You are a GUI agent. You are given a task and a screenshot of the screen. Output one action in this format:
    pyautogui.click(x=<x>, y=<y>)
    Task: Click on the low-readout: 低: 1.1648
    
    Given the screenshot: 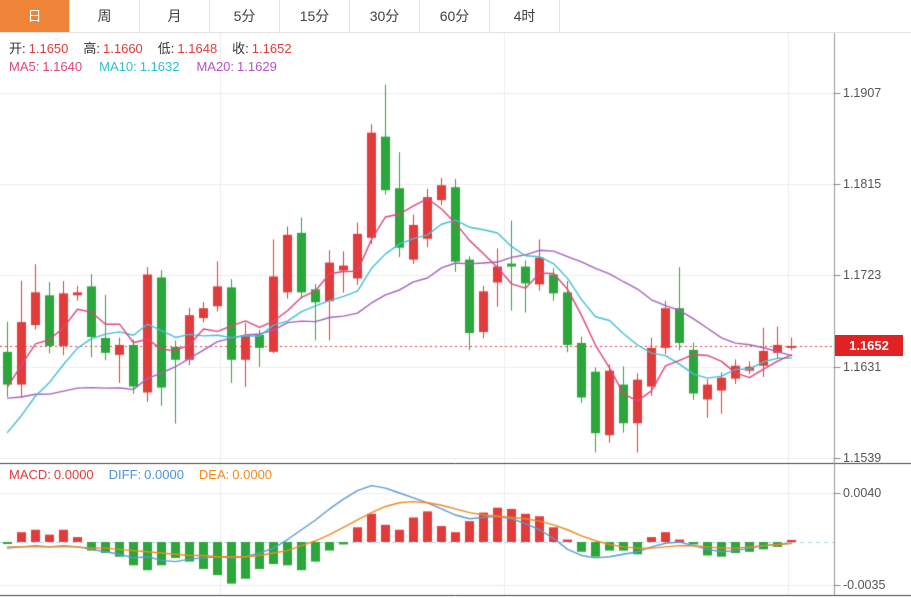 What is the action you would take?
    pyautogui.click(x=187, y=47)
    